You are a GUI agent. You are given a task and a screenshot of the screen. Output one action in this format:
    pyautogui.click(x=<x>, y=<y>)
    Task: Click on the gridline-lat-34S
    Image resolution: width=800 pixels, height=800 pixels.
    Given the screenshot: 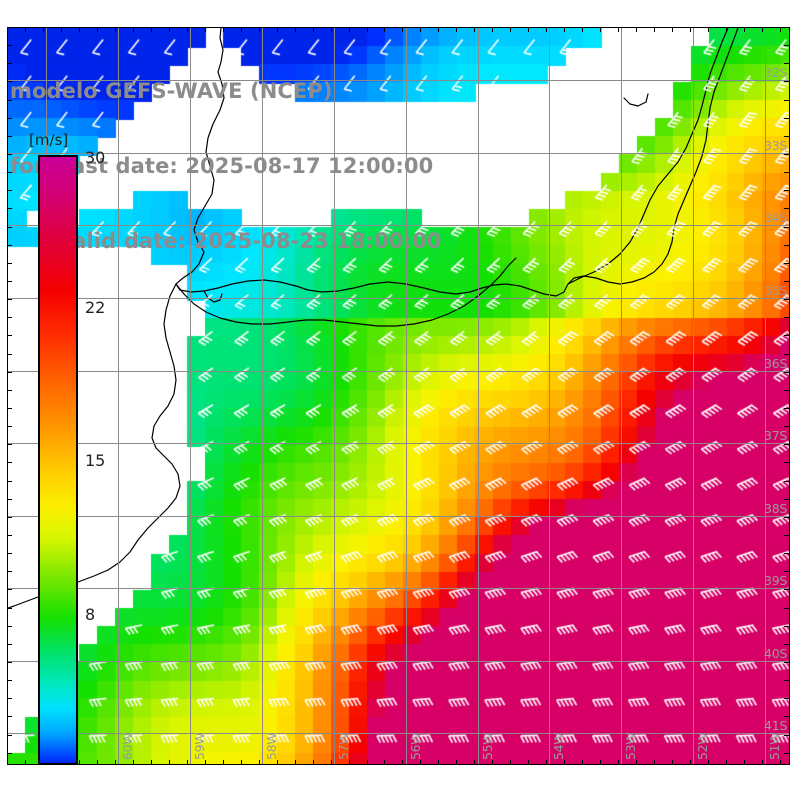 What is the action you would take?
    pyautogui.click(x=398, y=225)
    